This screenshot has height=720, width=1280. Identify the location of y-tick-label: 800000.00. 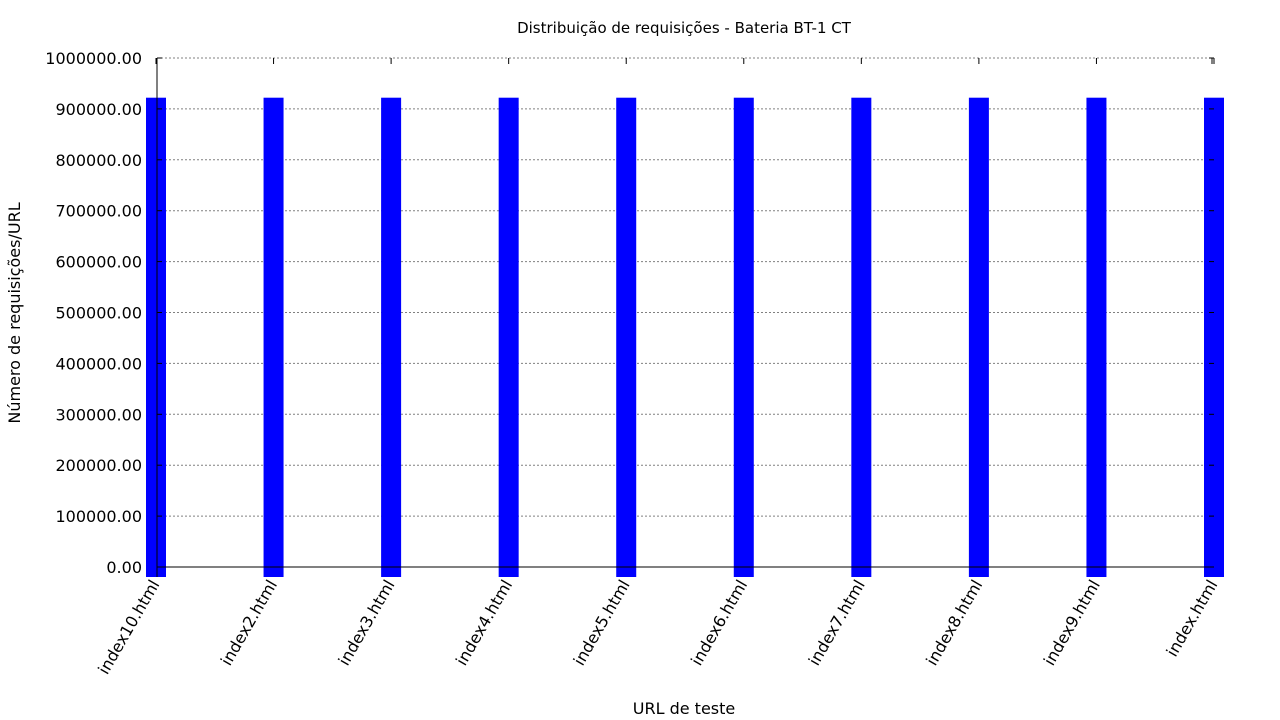
(98, 160).